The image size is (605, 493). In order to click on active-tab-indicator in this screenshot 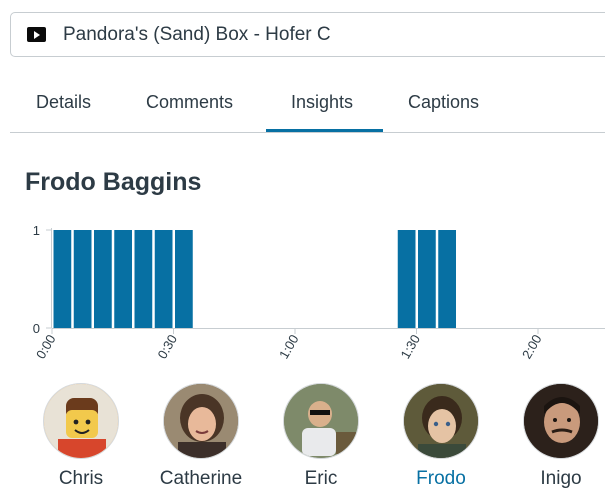, I will do `click(324, 131)`.